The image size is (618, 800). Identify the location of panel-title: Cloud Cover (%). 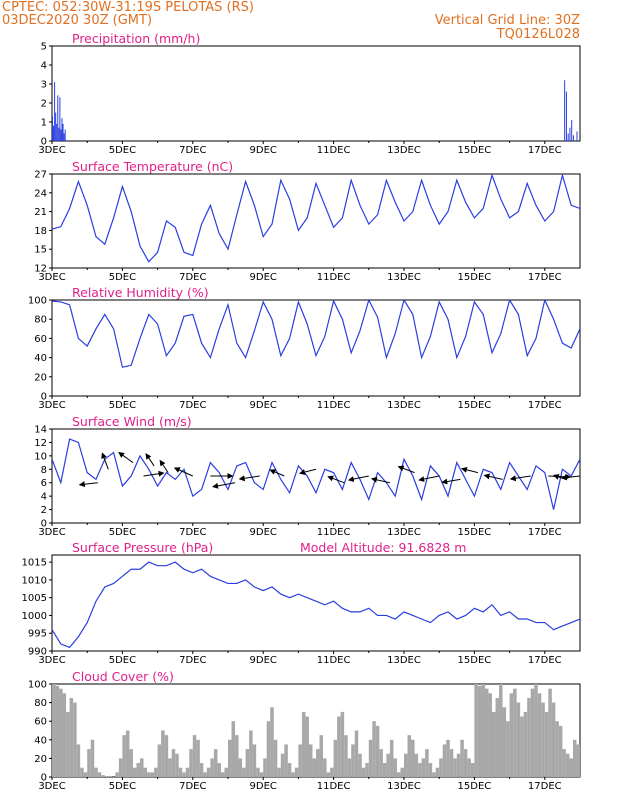
(123, 676).